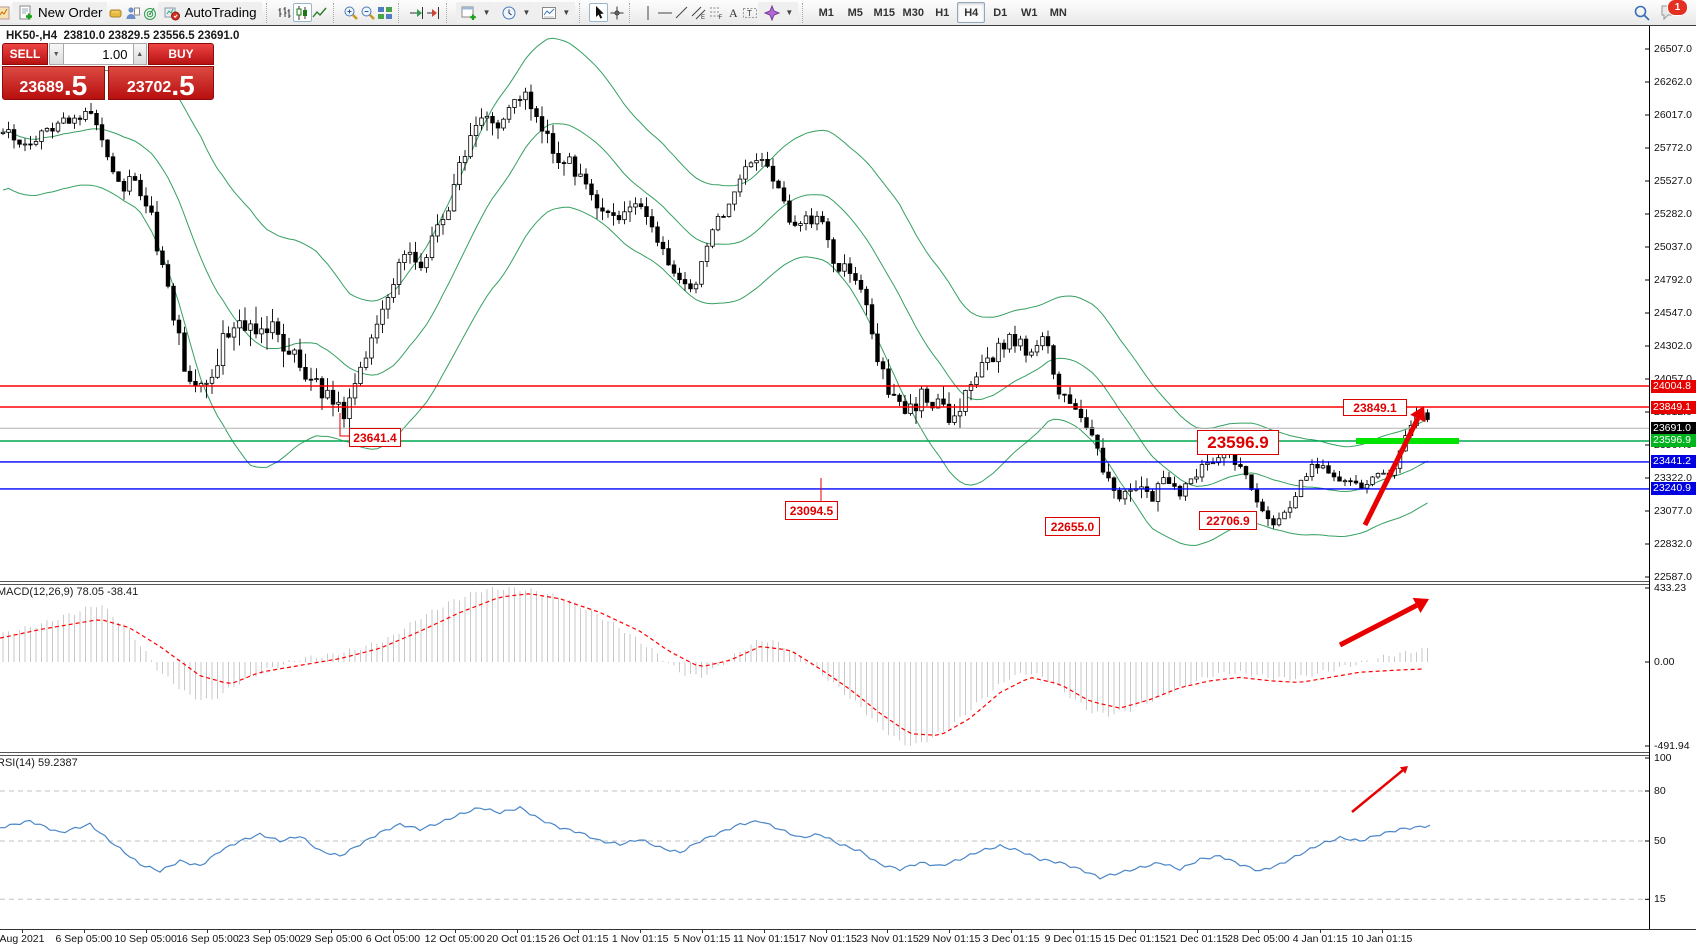 The height and width of the screenshot is (948, 1696). What do you see at coordinates (1073, 939) in the screenshot?
I see `time-axis-label: 9 Dec 01:15` at bounding box center [1073, 939].